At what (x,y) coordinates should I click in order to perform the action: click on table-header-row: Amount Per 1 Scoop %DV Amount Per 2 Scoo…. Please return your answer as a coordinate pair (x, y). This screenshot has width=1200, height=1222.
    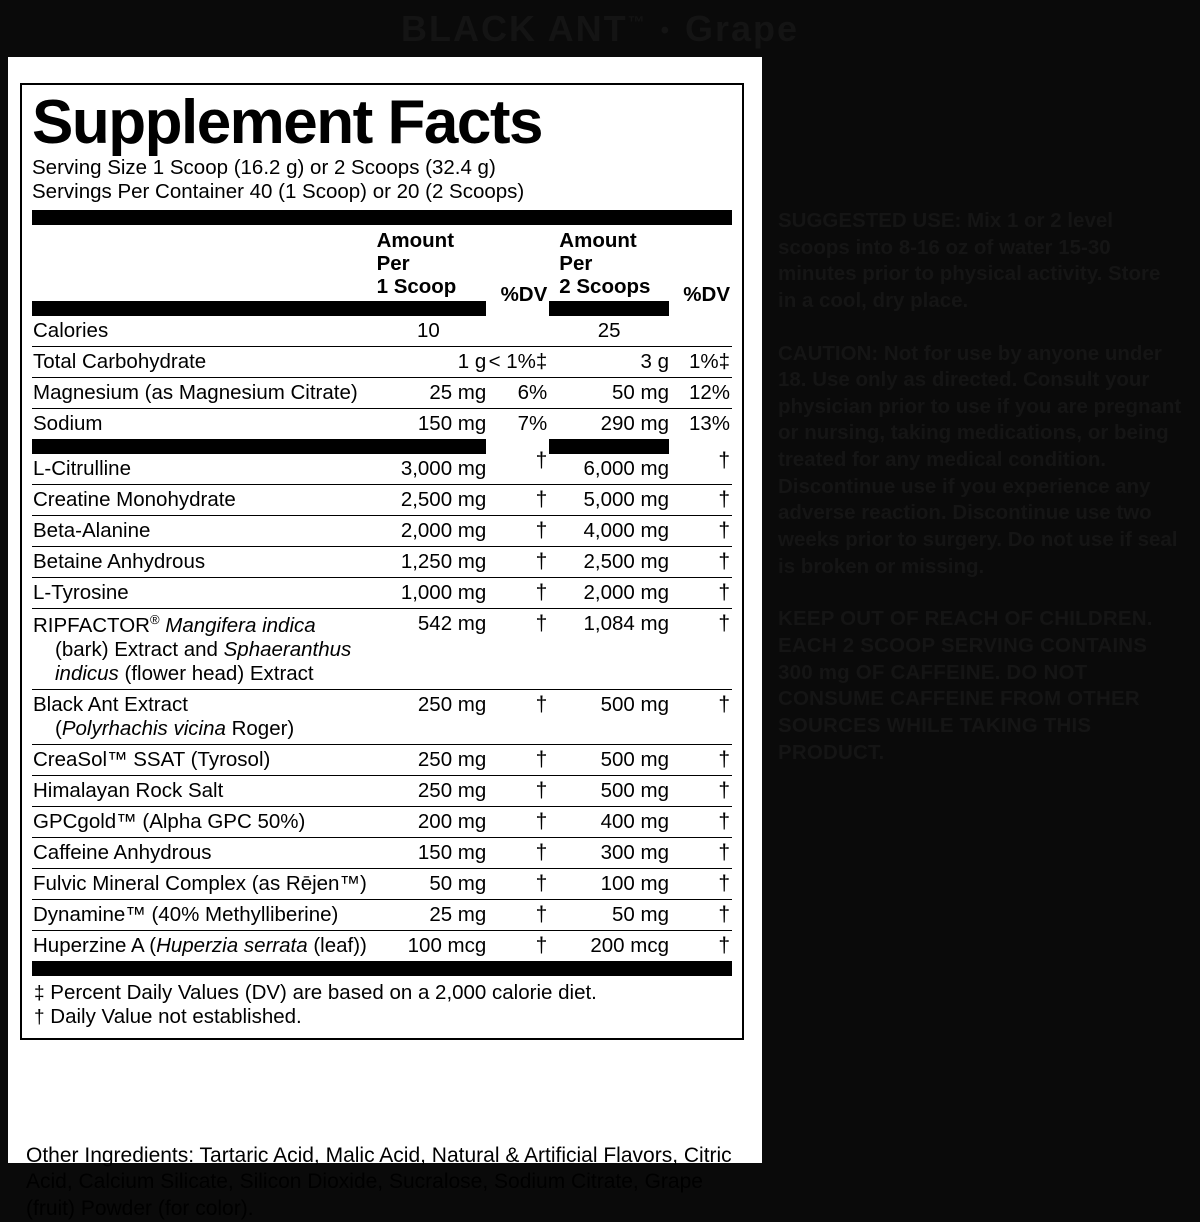
    Looking at the image, I should click on (382, 267).